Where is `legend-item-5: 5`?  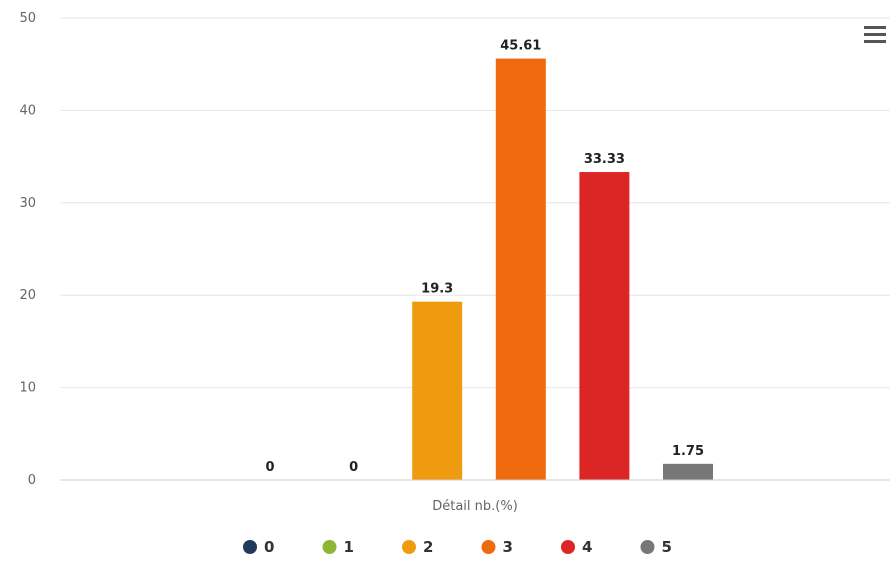
legend-item-5: 5 is located at coordinates (656, 547).